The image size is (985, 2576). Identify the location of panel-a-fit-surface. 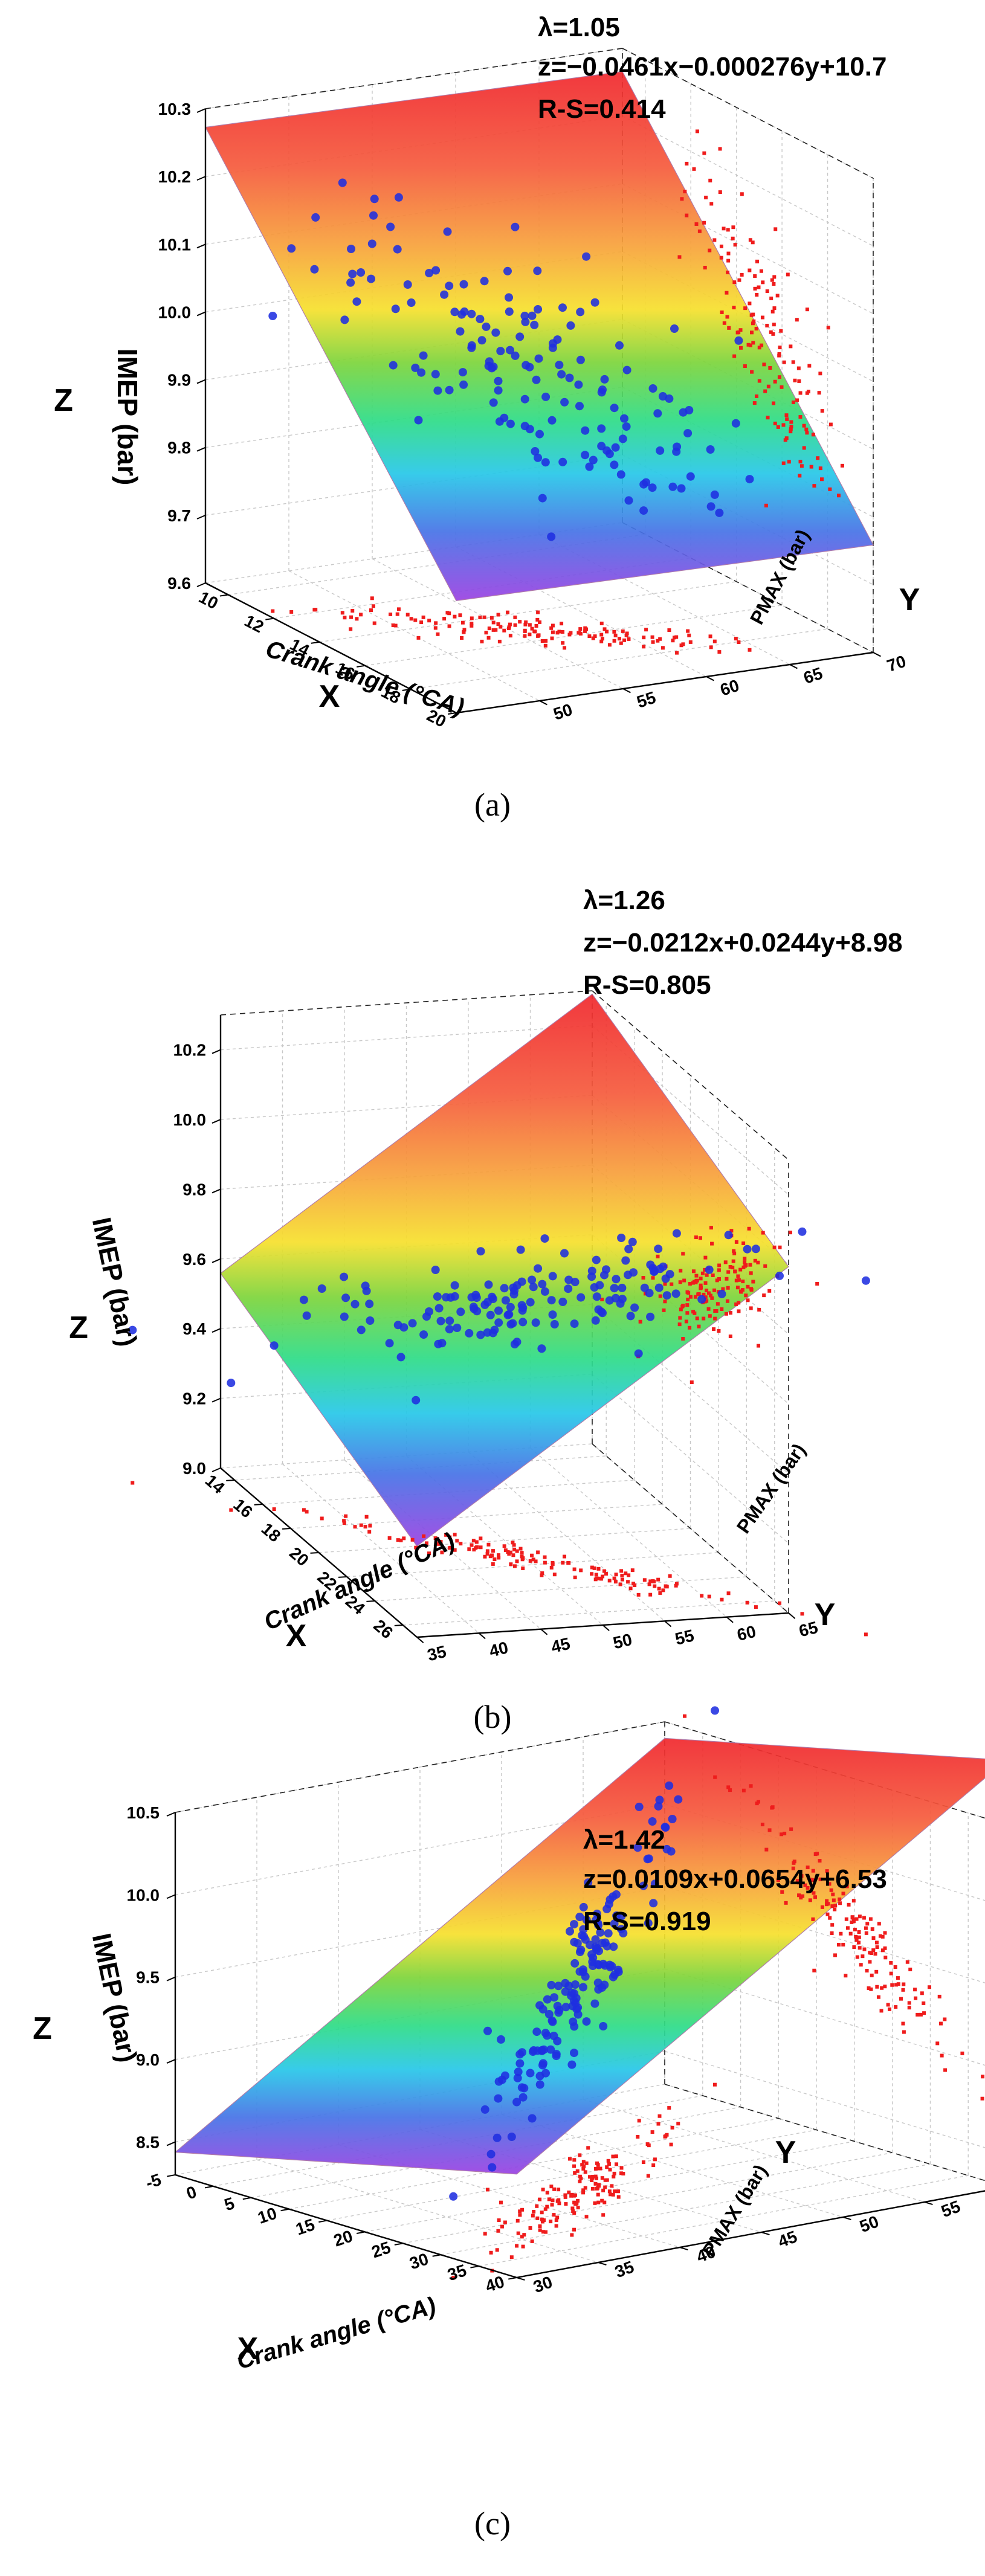
(539, 336).